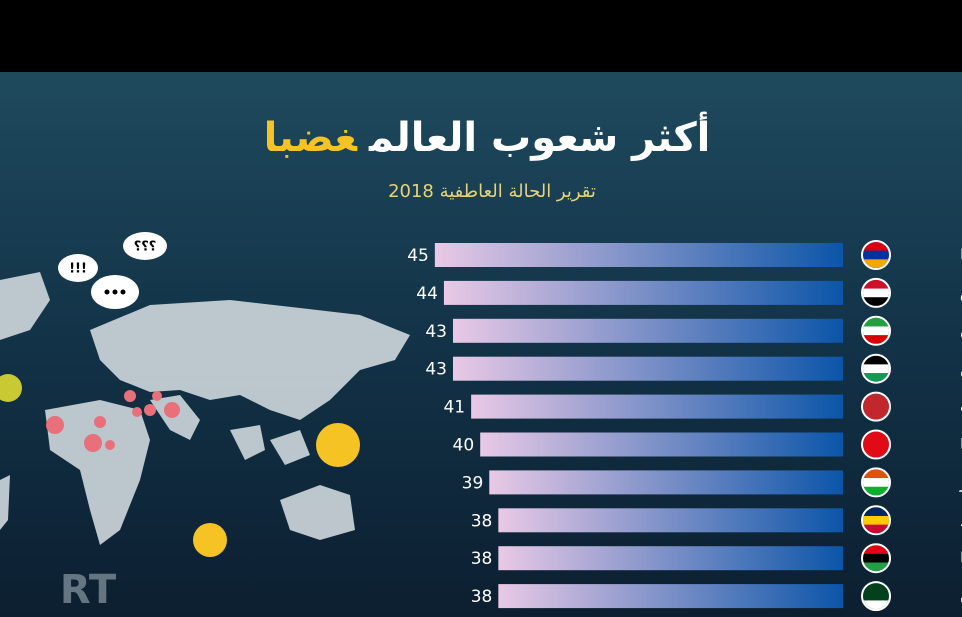 Image resolution: width=962 pixels, height=617 pixels. I want to click on category-label: أرمينيا, so click(961, 255).